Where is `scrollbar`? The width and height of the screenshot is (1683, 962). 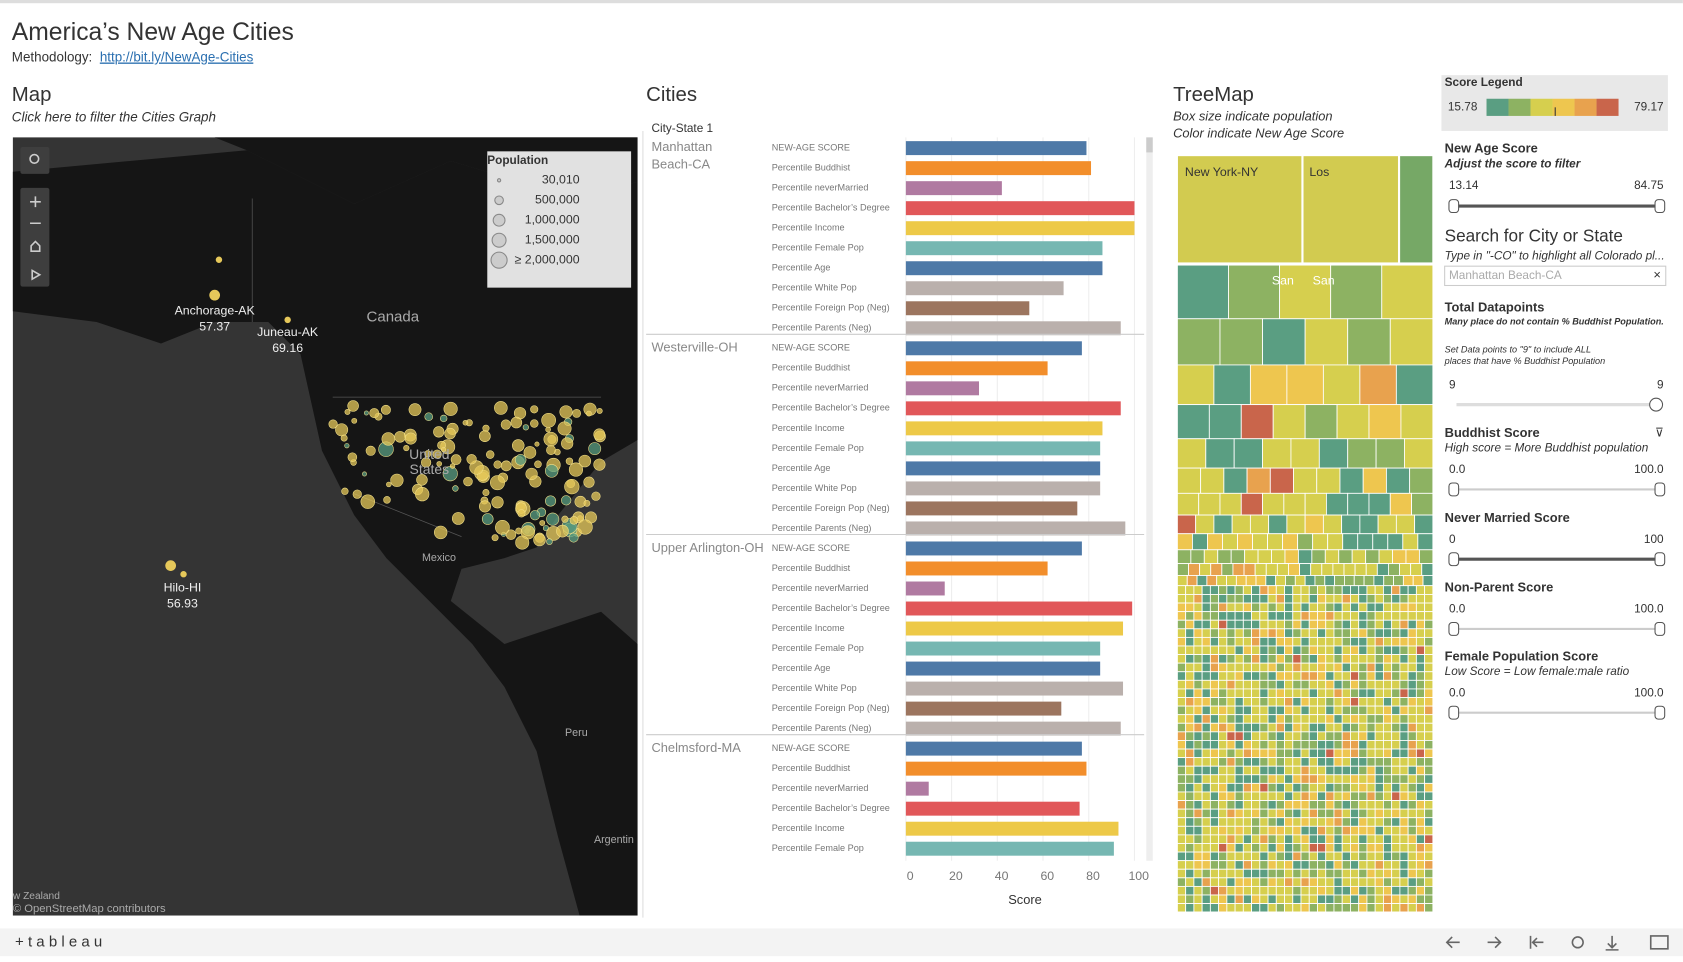 scrollbar is located at coordinates (1149, 498).